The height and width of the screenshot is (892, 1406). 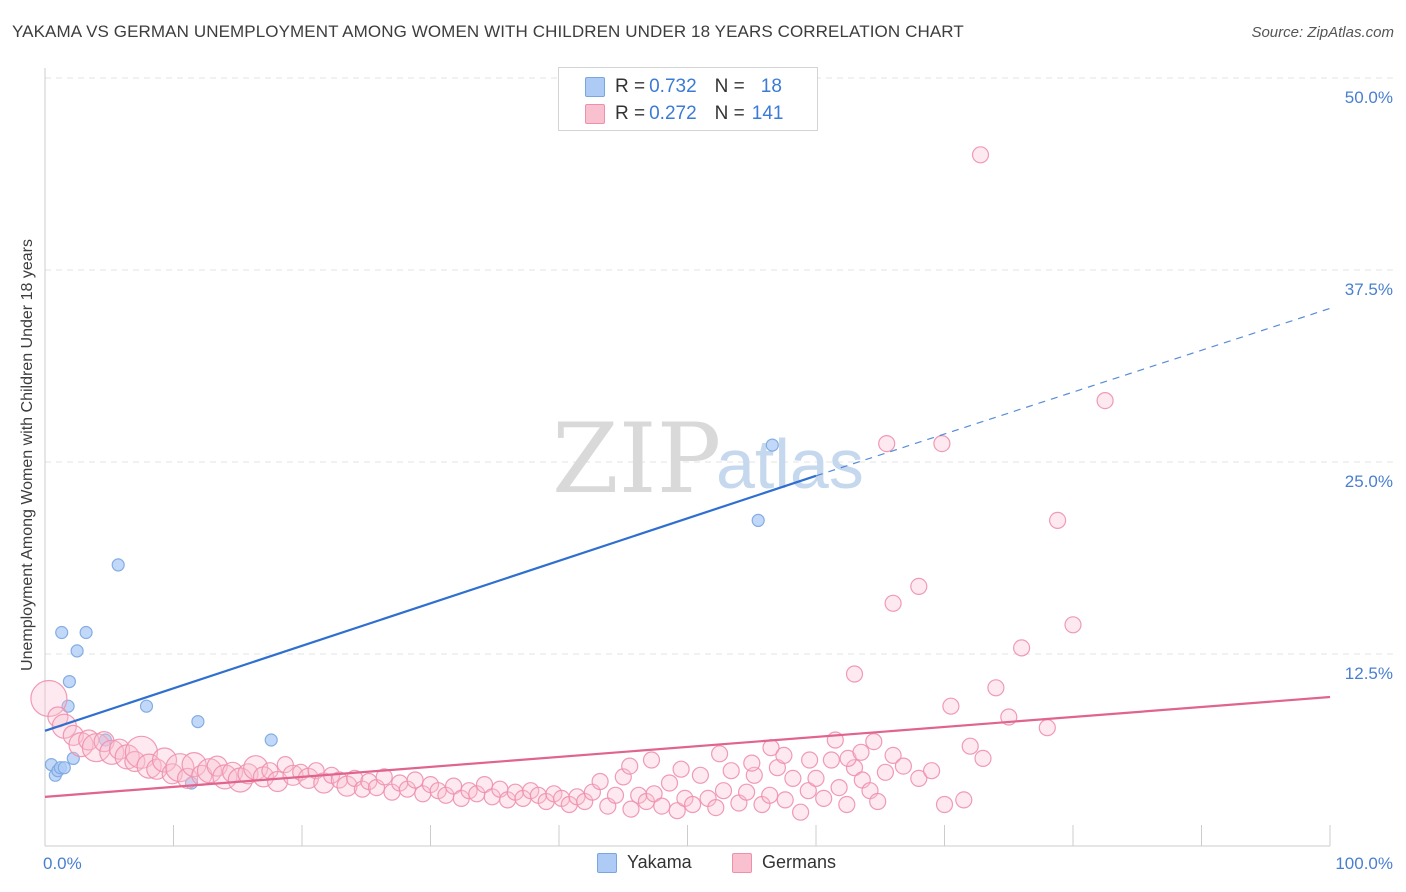 What do you see at coordinates (630, 113) in the screenshot?
I see `r-label: R =` at bounding box center [630, 113].